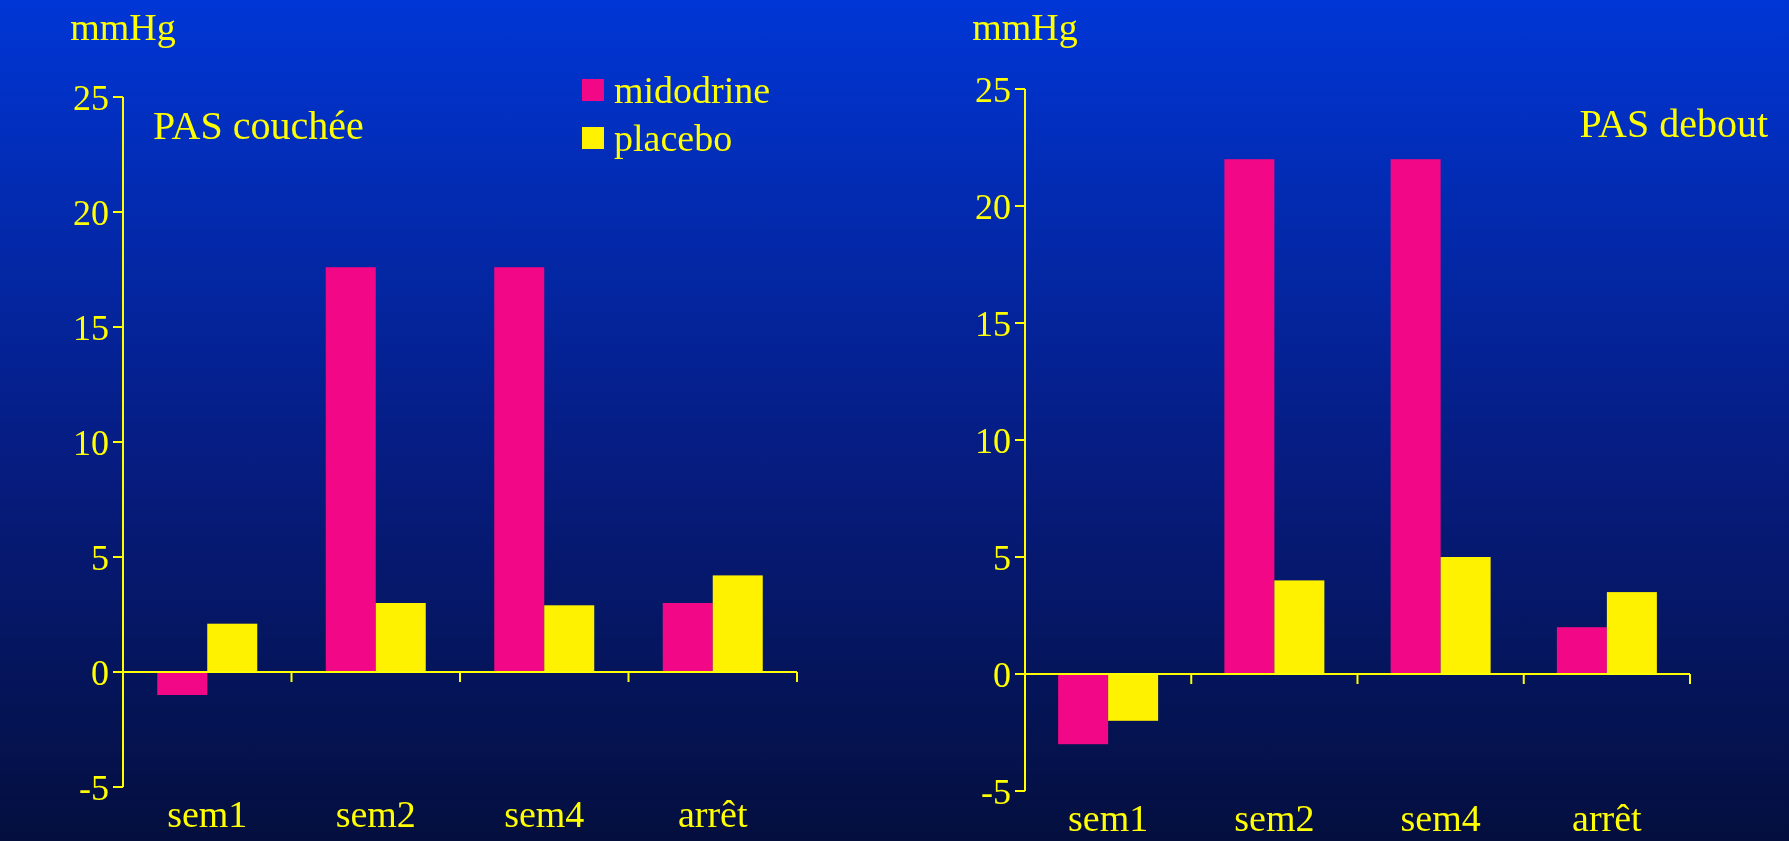  Describe the element at coordinates (692, 90) in the screenshot. I see `legend-label: midodrine` at that location.